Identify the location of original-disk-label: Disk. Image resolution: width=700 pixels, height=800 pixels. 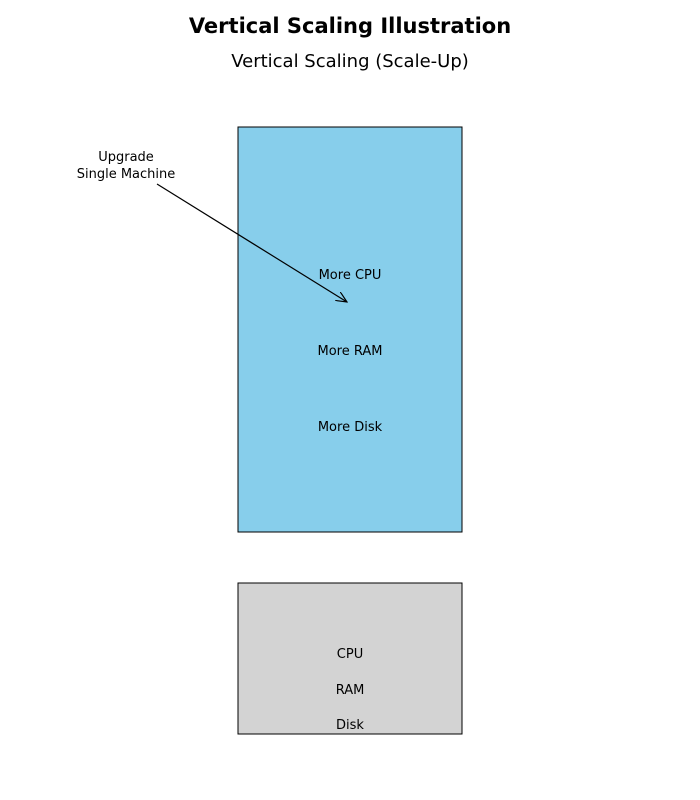
(350, 725).